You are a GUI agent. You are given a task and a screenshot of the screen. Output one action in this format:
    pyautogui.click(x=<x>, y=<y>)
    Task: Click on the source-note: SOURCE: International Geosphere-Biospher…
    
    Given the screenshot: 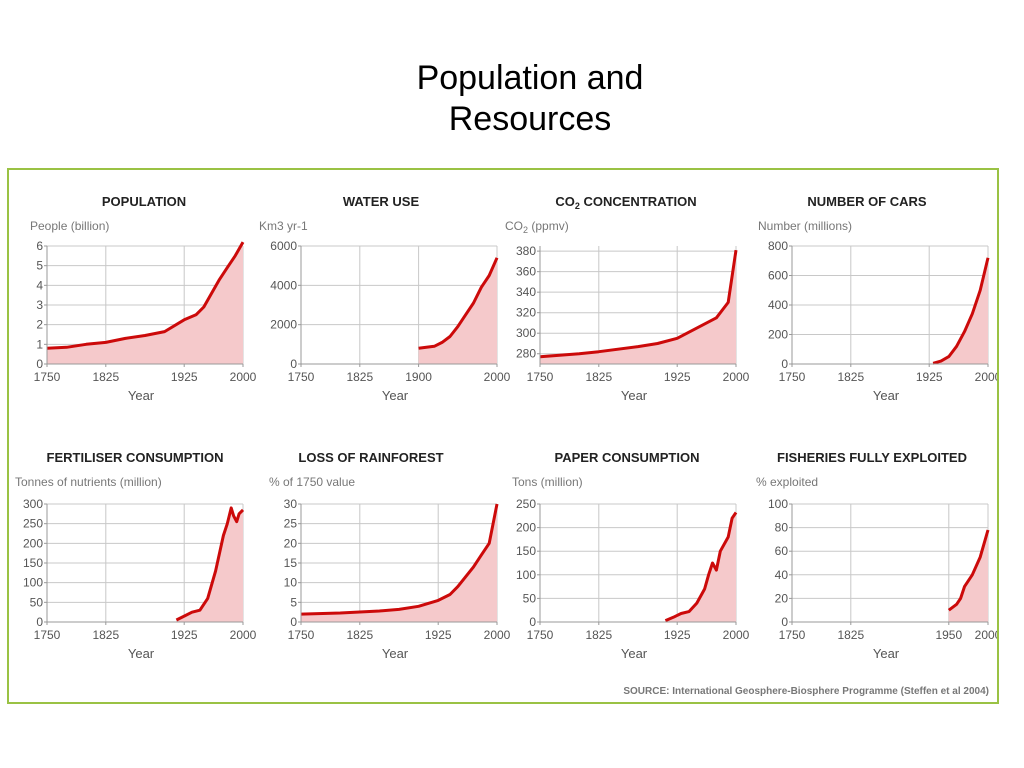 What is the action you would take?
    pyautogui.click(x=806, y=691)
    